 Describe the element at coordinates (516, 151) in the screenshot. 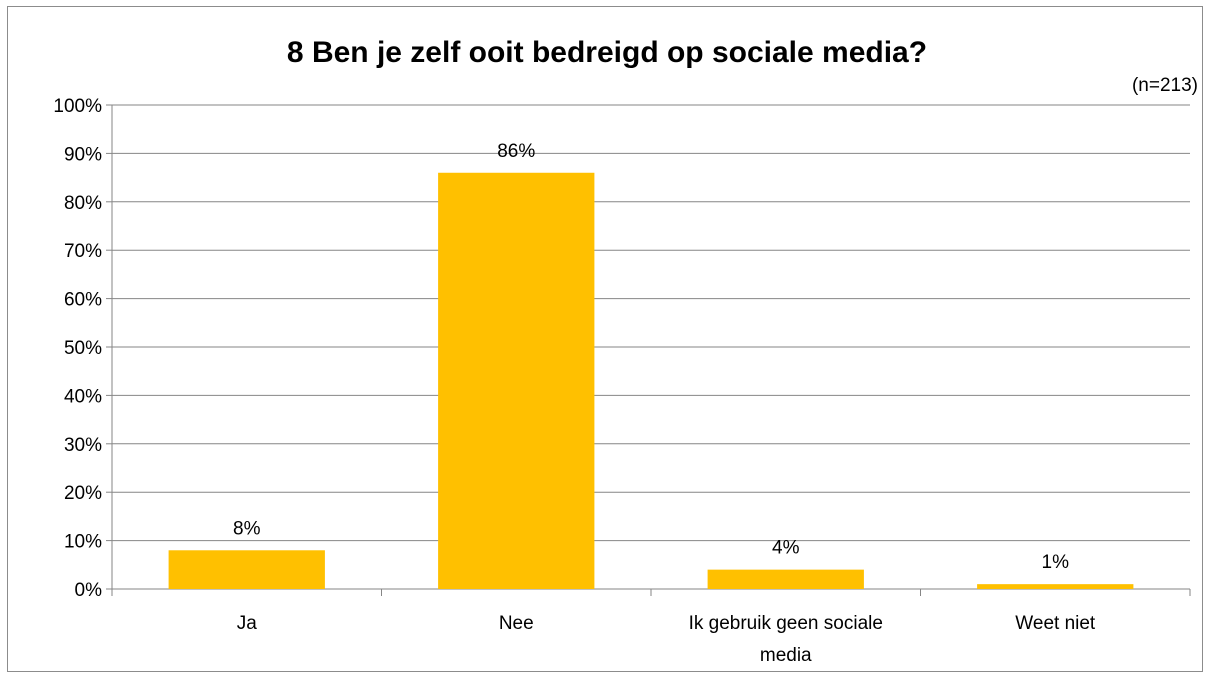

I see `data-label: 86%` at that location.